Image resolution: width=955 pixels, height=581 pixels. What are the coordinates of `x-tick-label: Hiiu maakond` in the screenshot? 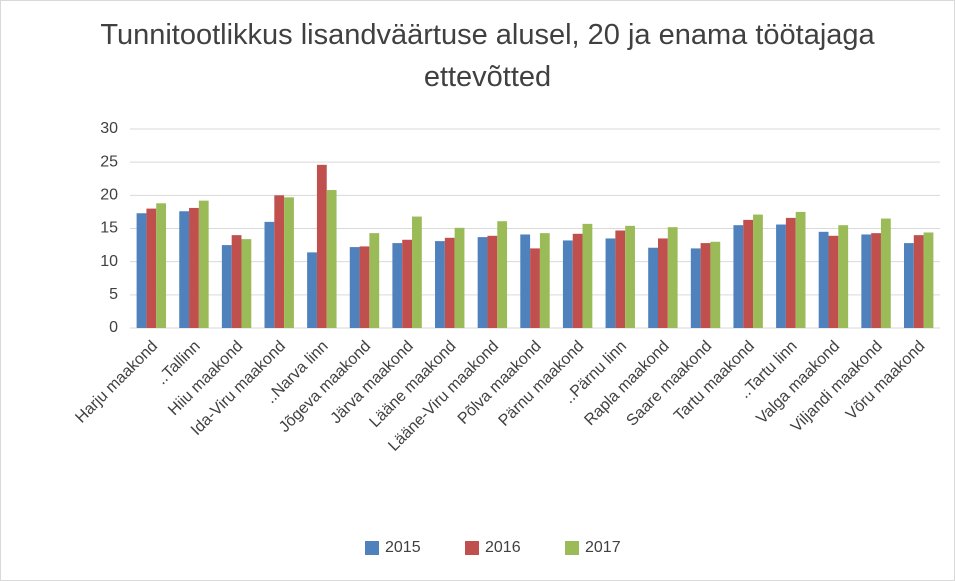 It's located at (205, 378).